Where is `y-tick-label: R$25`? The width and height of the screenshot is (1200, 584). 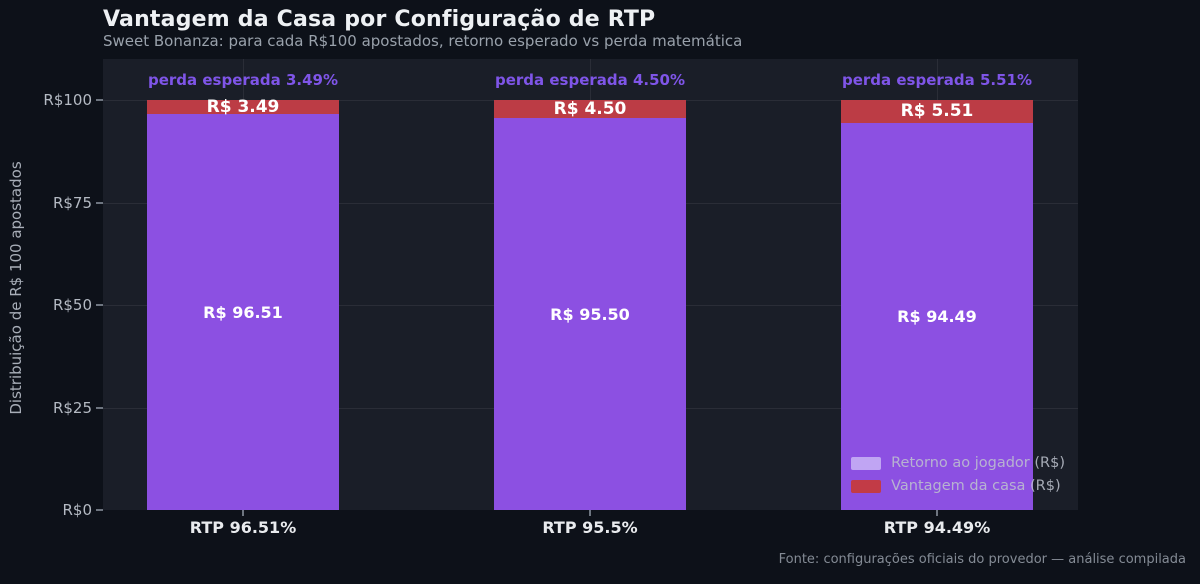
y-tick-label: R$25 is located at coordinates (72, 408).